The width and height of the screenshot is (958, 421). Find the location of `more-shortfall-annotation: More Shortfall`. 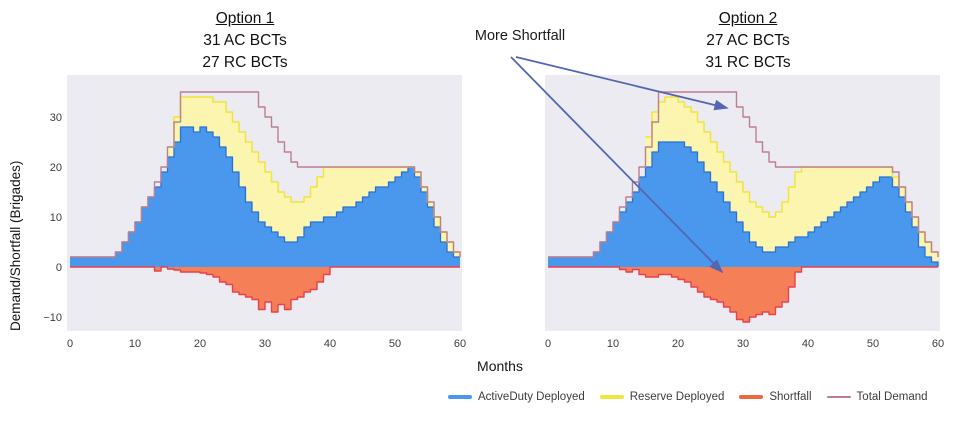

more-shortfall-annotation: More Shortfall is located at coordinates (520, 36).